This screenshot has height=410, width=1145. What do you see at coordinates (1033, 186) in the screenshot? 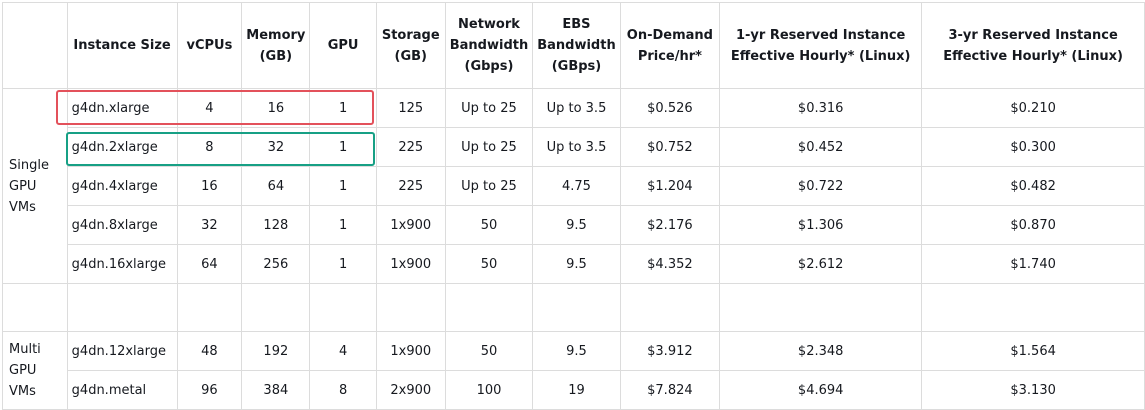
I see `table-cell: $0.482` at bounding box center [1033, 186].